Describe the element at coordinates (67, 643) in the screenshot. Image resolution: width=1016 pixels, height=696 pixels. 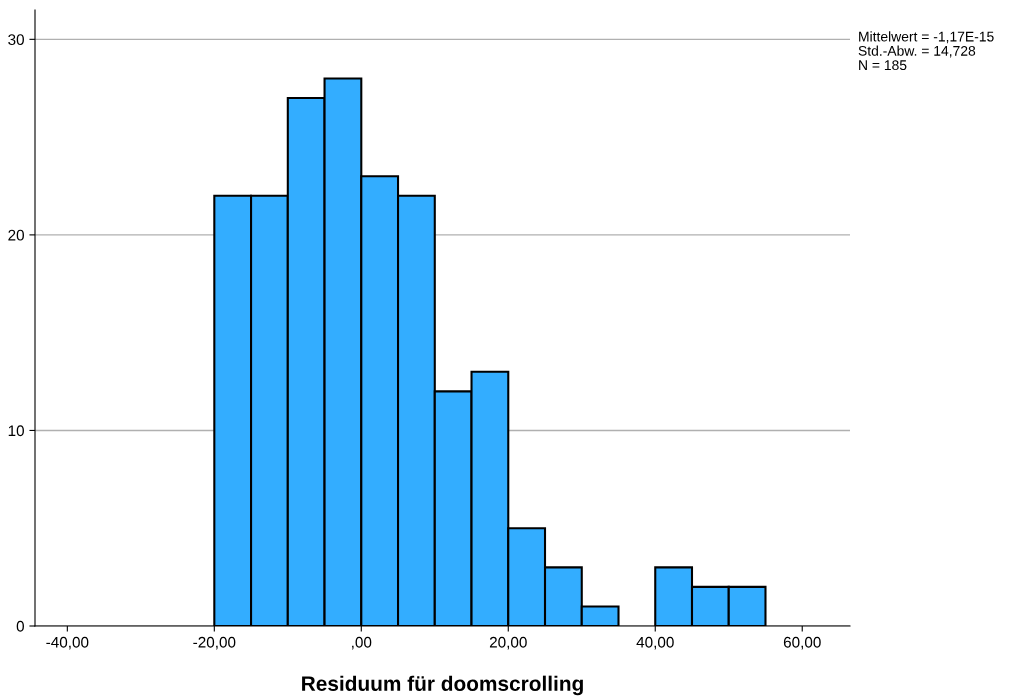
I see `x-tick-label: -40,00` at that location.